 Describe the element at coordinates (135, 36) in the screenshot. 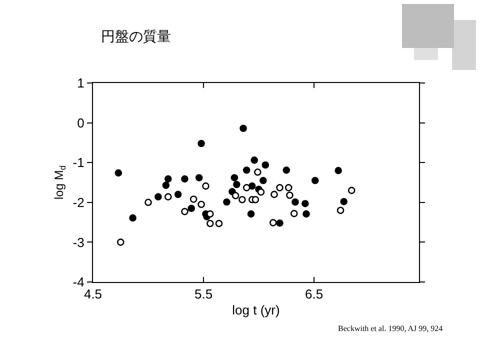

I see `chart-title: 円盤の質量` at that location.